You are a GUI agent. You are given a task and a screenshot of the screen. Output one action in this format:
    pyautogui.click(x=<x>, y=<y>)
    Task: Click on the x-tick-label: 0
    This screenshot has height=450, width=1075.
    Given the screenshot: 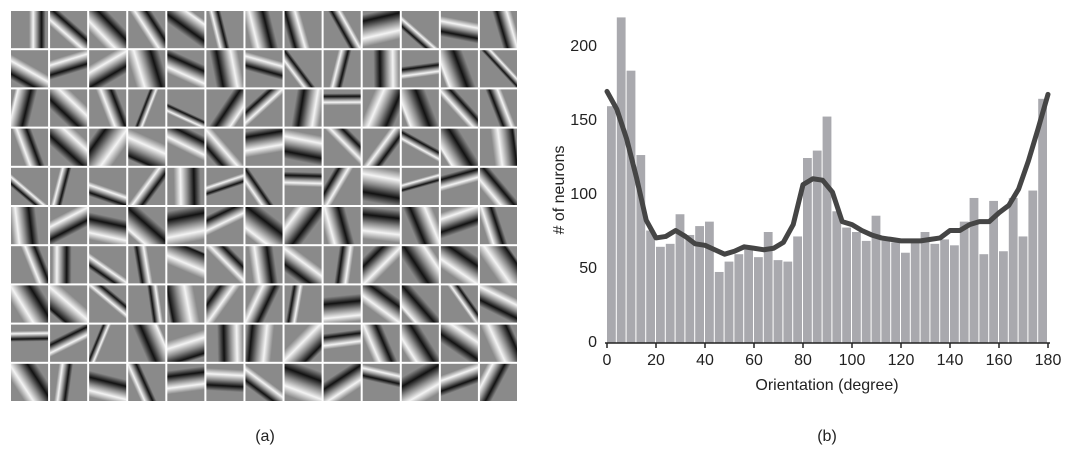 What is the action you would take?
    pyautogui.click(x=607, y=360)
    